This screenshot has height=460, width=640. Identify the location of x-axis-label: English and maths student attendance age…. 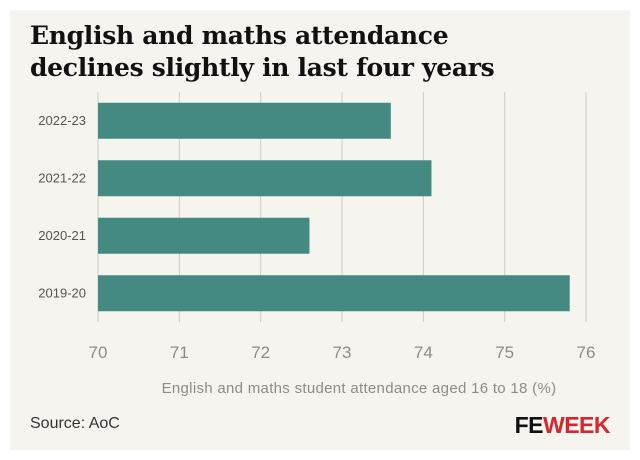
(359, 388).